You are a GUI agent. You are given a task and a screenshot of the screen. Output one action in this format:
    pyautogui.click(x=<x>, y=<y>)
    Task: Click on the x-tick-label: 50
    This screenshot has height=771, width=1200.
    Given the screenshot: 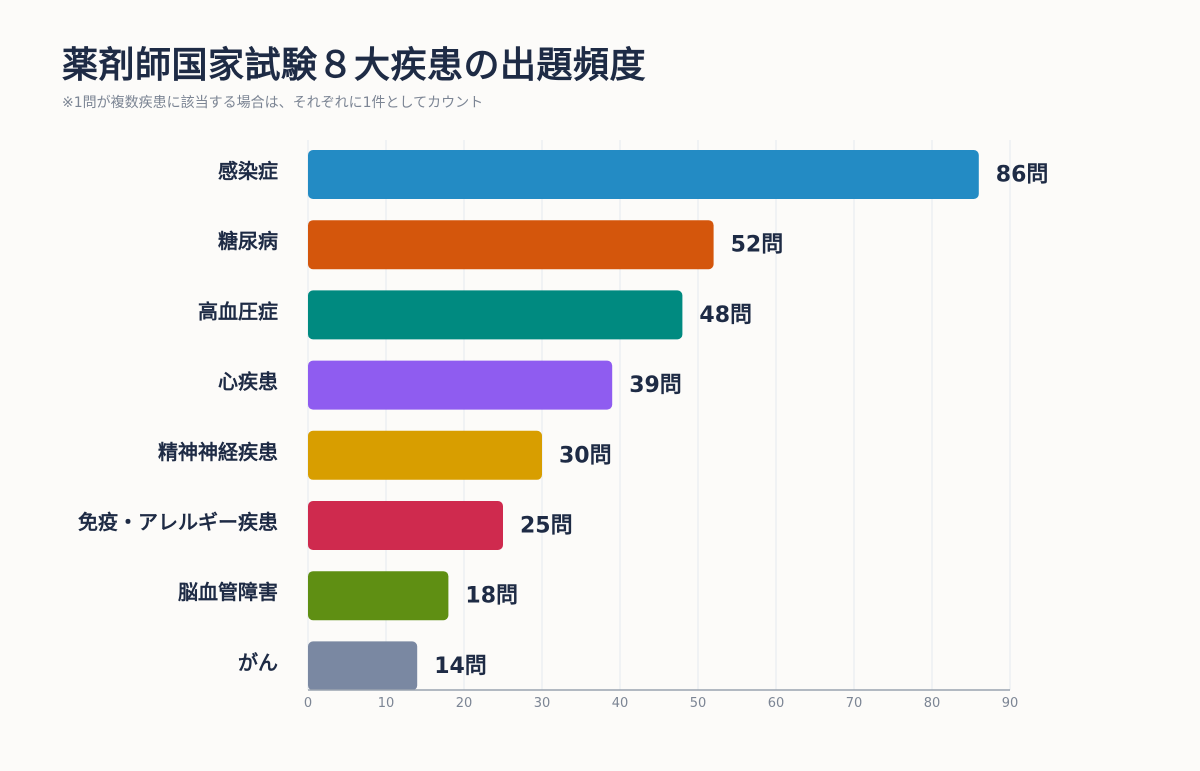 What is the action you would take?
    pyautogui.click(x=698, y=703)
    